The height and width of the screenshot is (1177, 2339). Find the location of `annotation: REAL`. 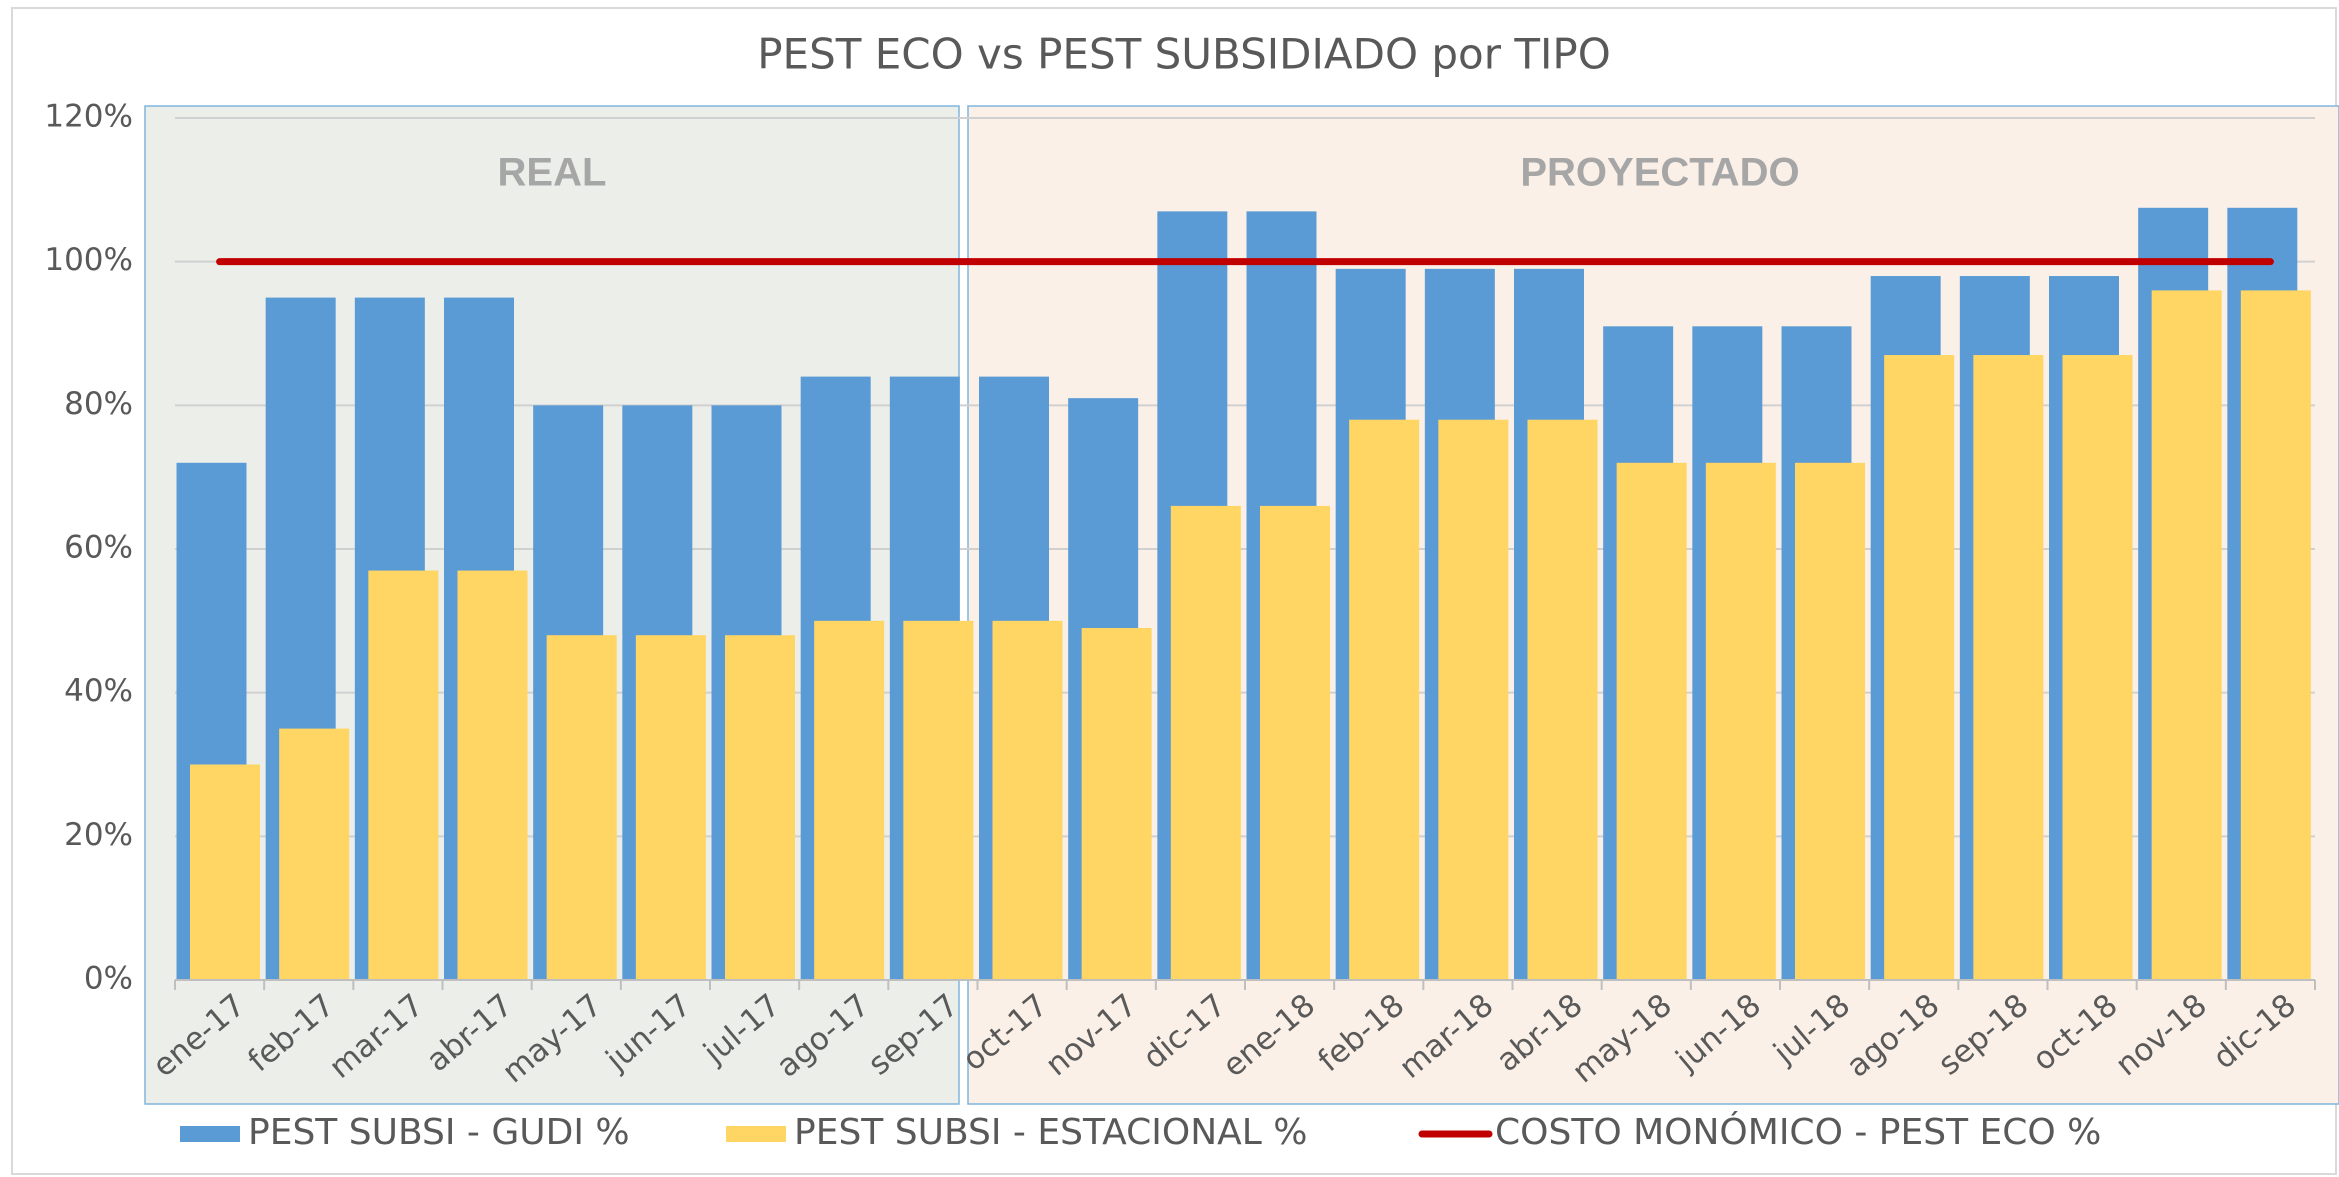

annotation: REAL is located at coordinates (552, 173).